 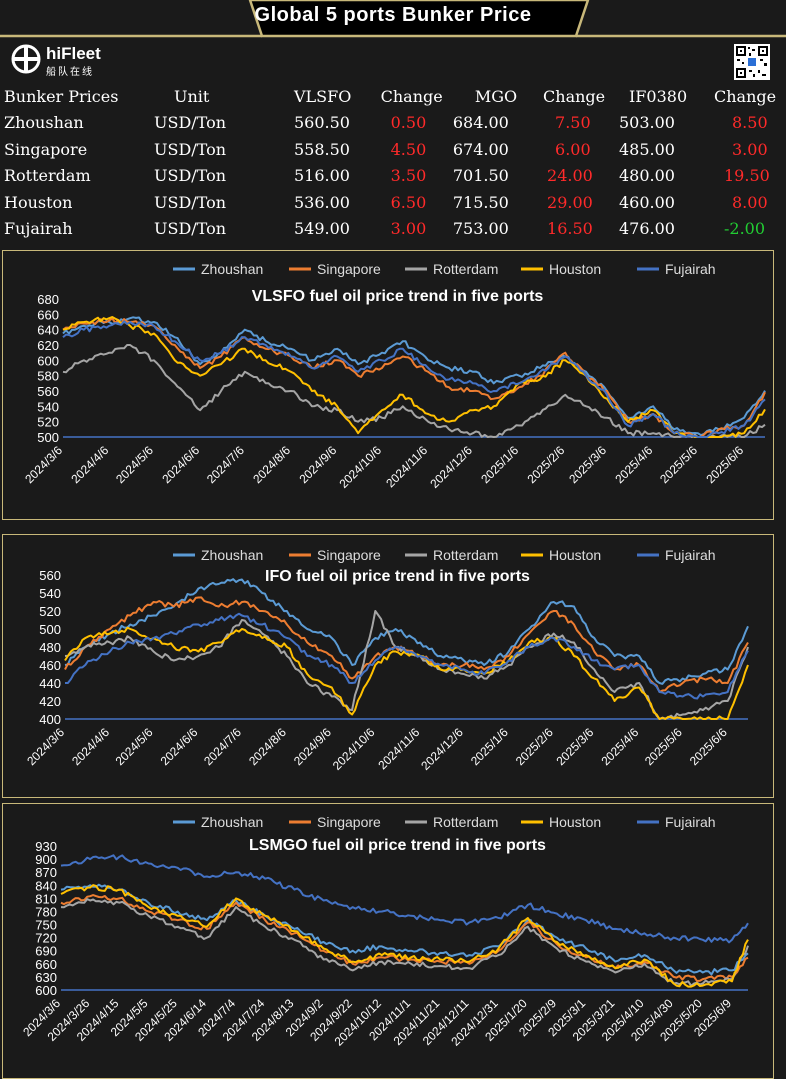 I want to click on x-tick-label: 2025/4/6, so click(x=619, y=746).